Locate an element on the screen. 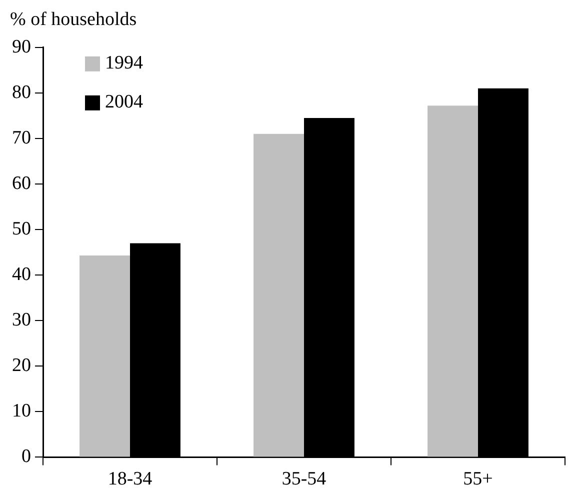 This screenshot has height=501, width=579. y-tick-label: 50 is located at coordinates (21, 229).